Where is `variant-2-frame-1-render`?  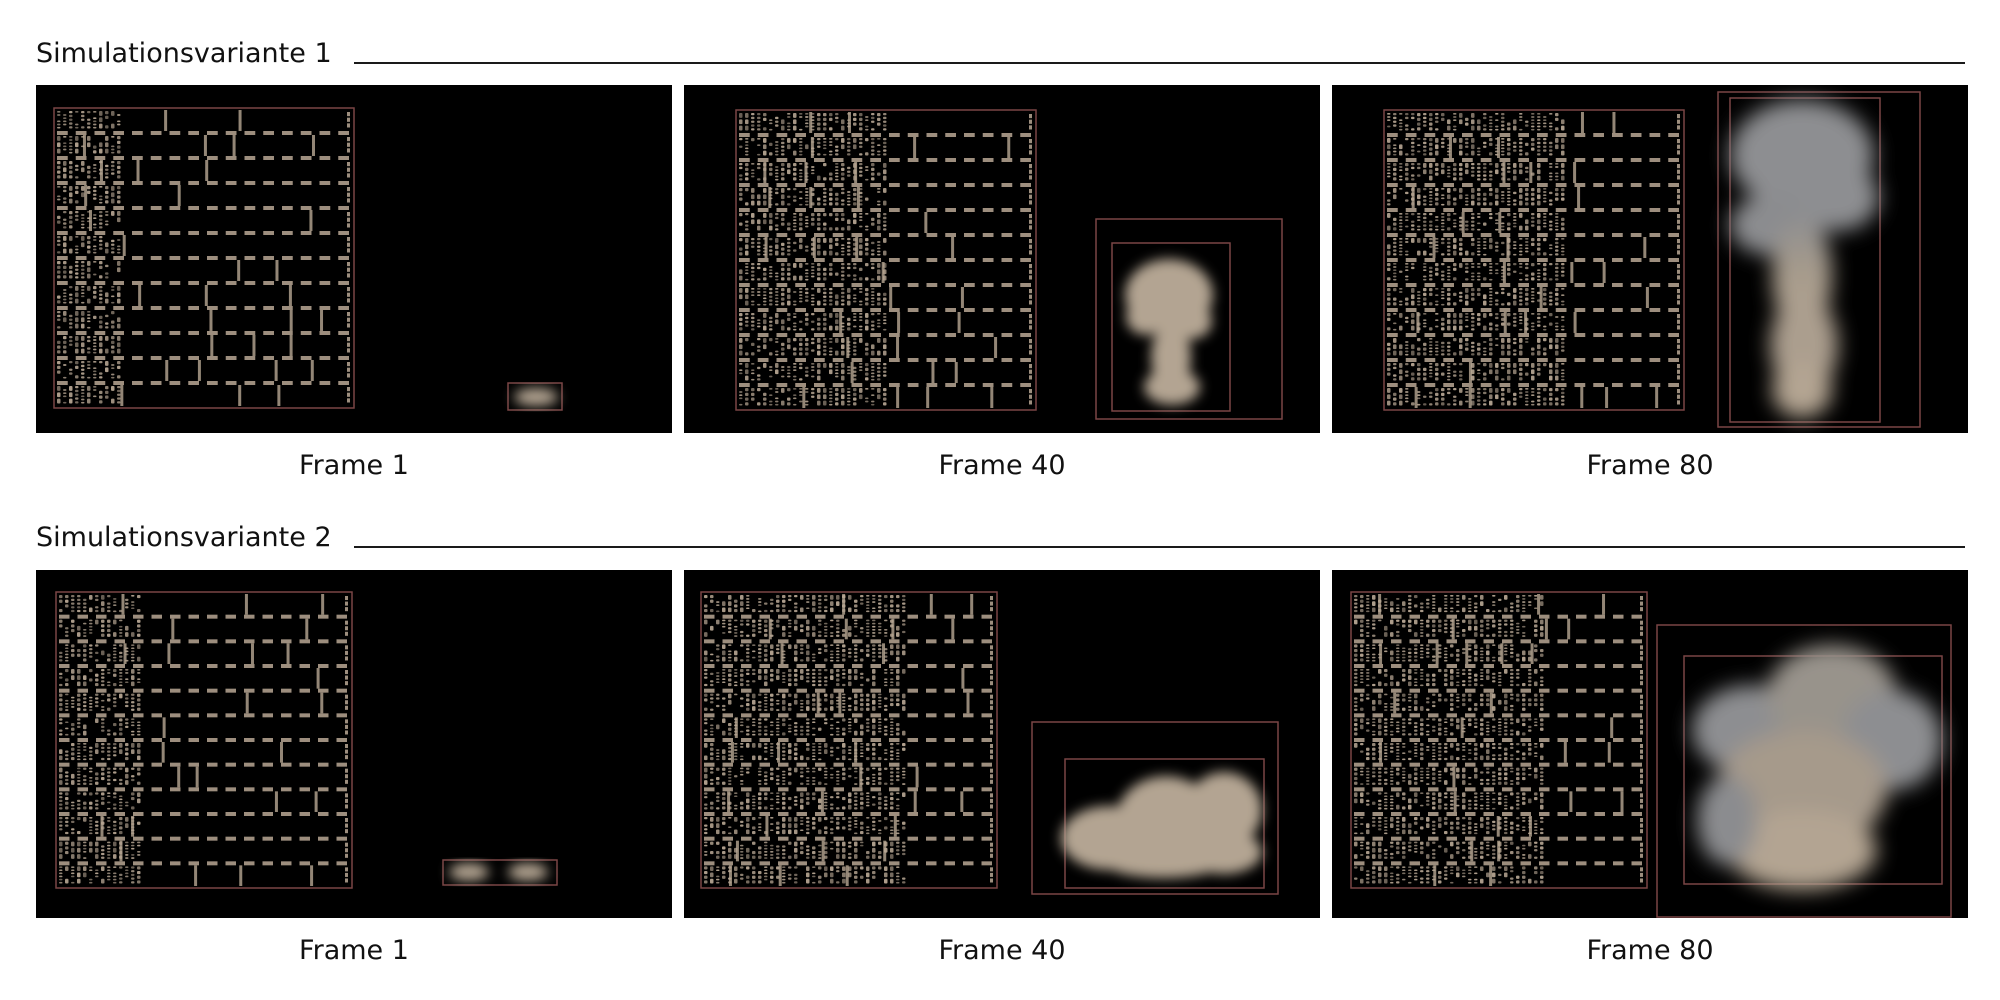
variant-2-frame-1-render is located at coordinates (354, 744).